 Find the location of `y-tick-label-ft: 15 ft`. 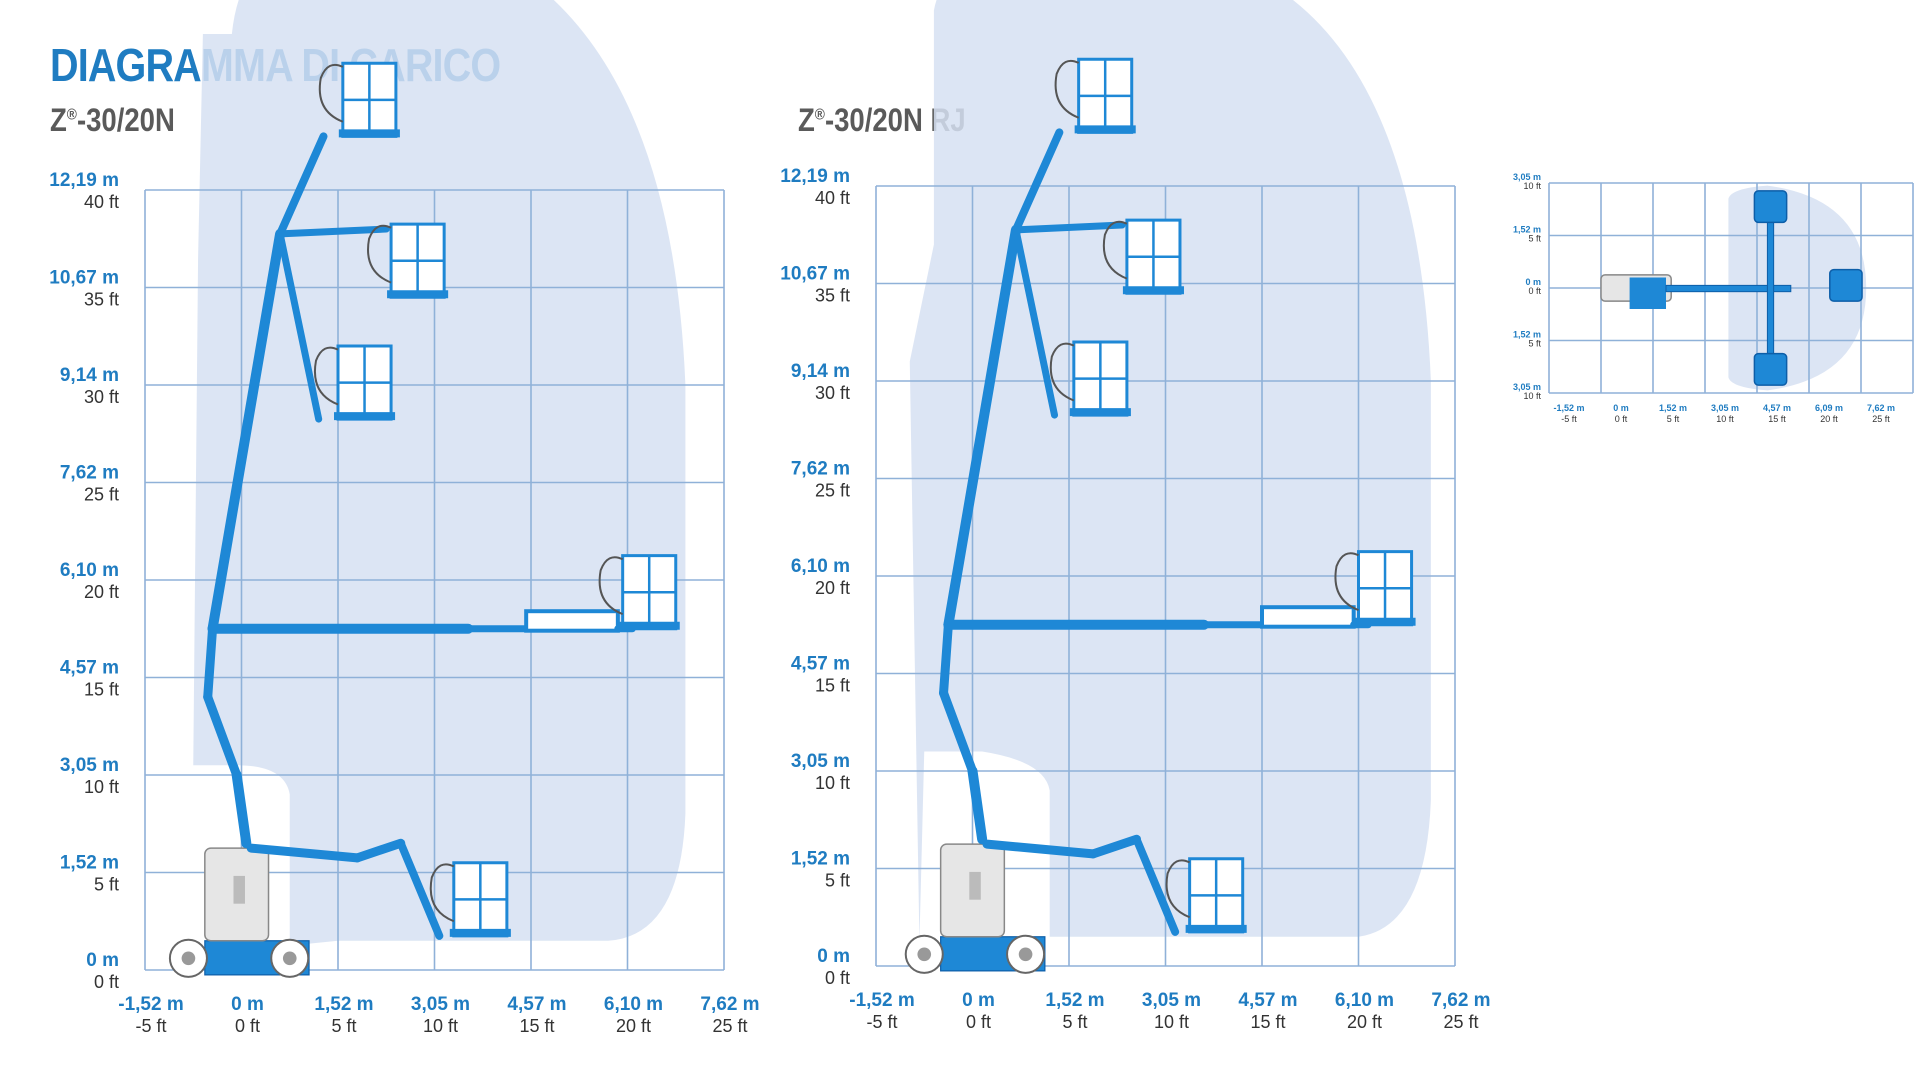

y-tick-label-ft: 15 ft is located at coordinates (101, 690).